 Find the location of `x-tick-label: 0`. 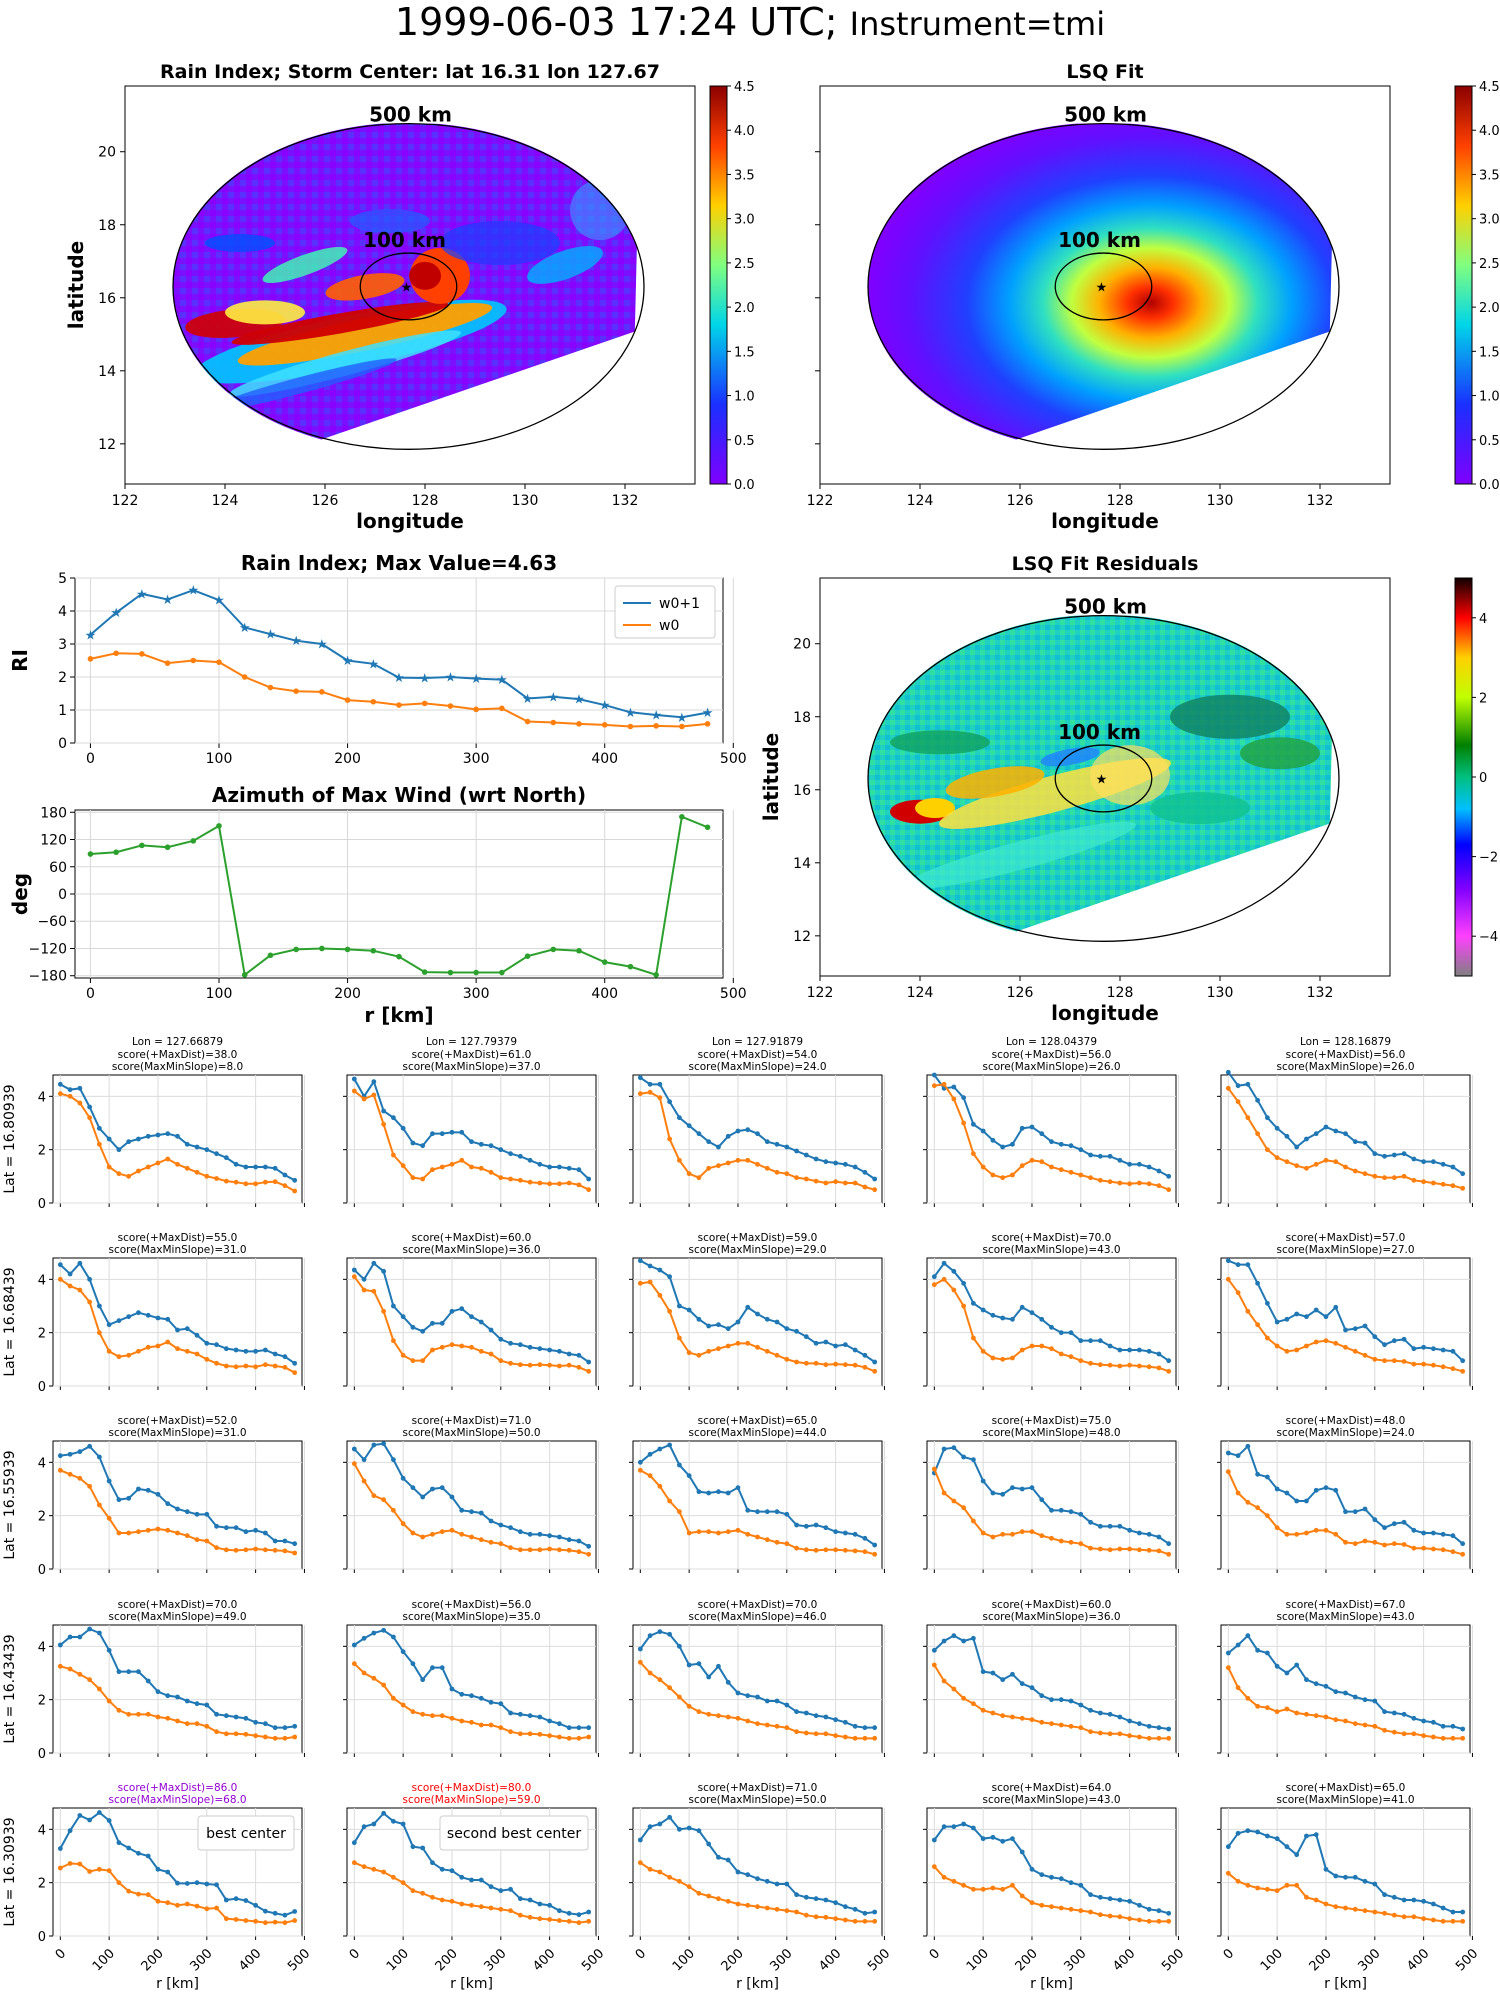

x-tick-label: 0 is located at coordinates (90, 759).